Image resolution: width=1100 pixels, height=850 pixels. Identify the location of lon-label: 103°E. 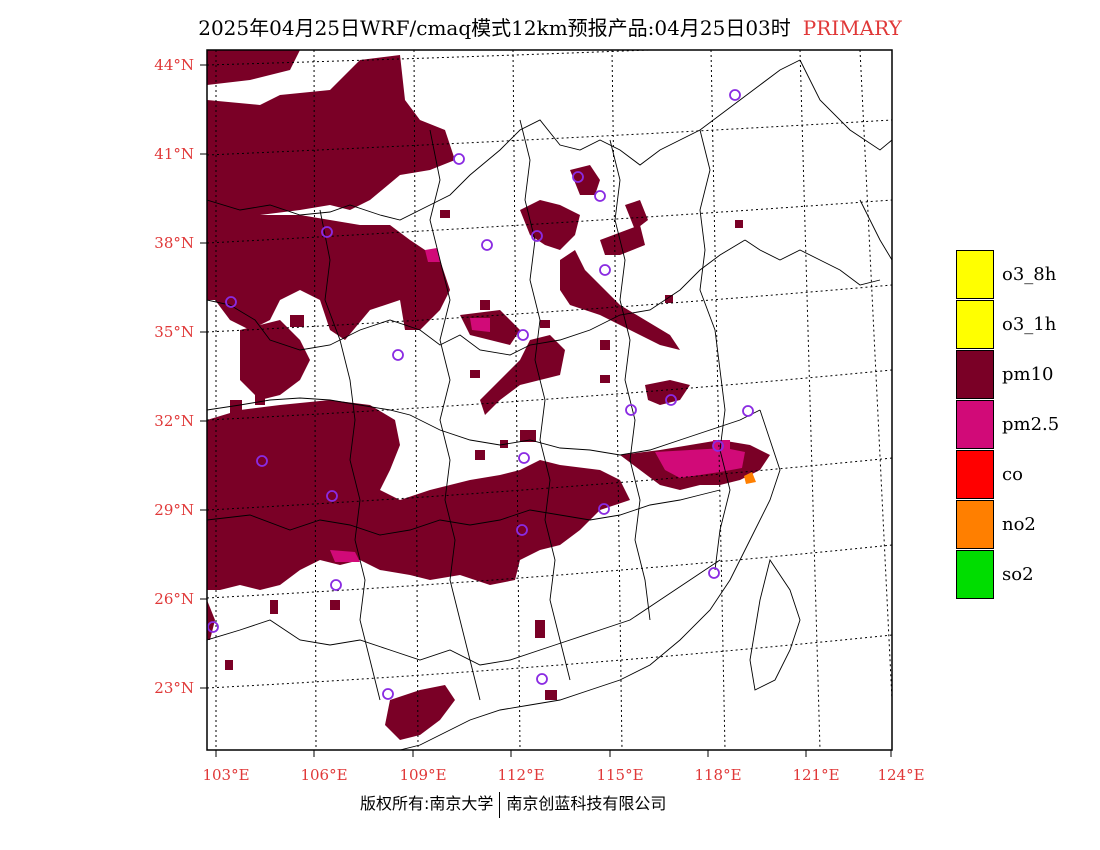
(226, 775).